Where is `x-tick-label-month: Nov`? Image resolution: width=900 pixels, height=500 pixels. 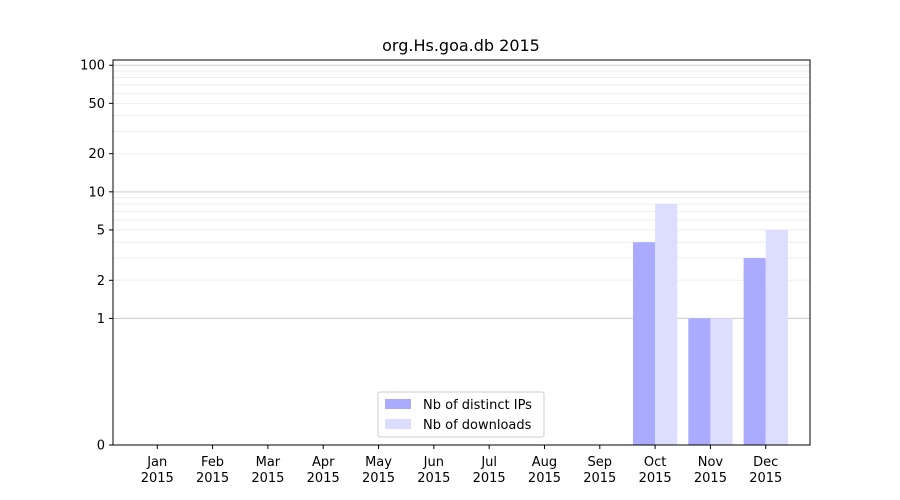
x-tick-label-month: Nov is located at coordinates (711, 462).